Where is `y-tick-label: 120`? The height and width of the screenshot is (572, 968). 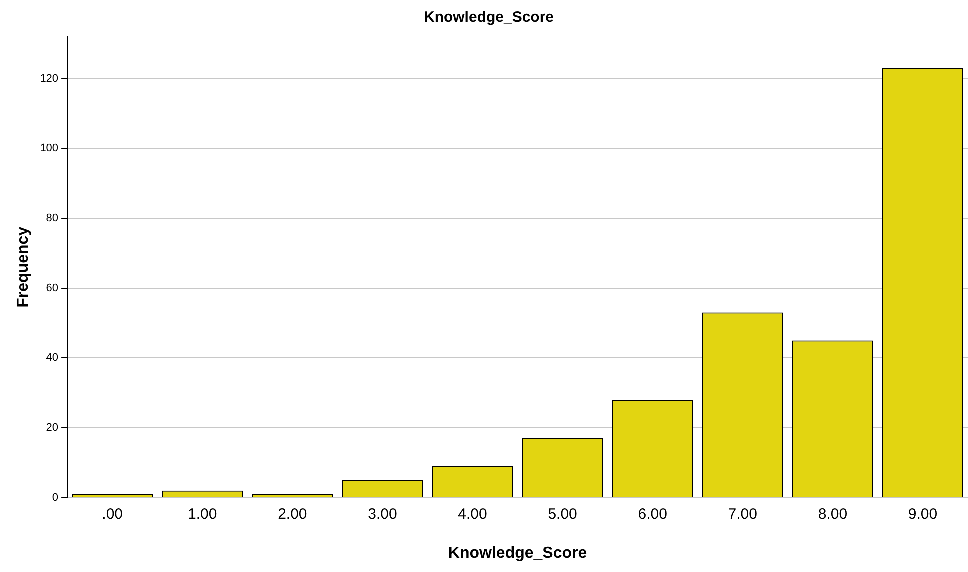 y-tick-label: 120 is located at coordinates (49, 78).